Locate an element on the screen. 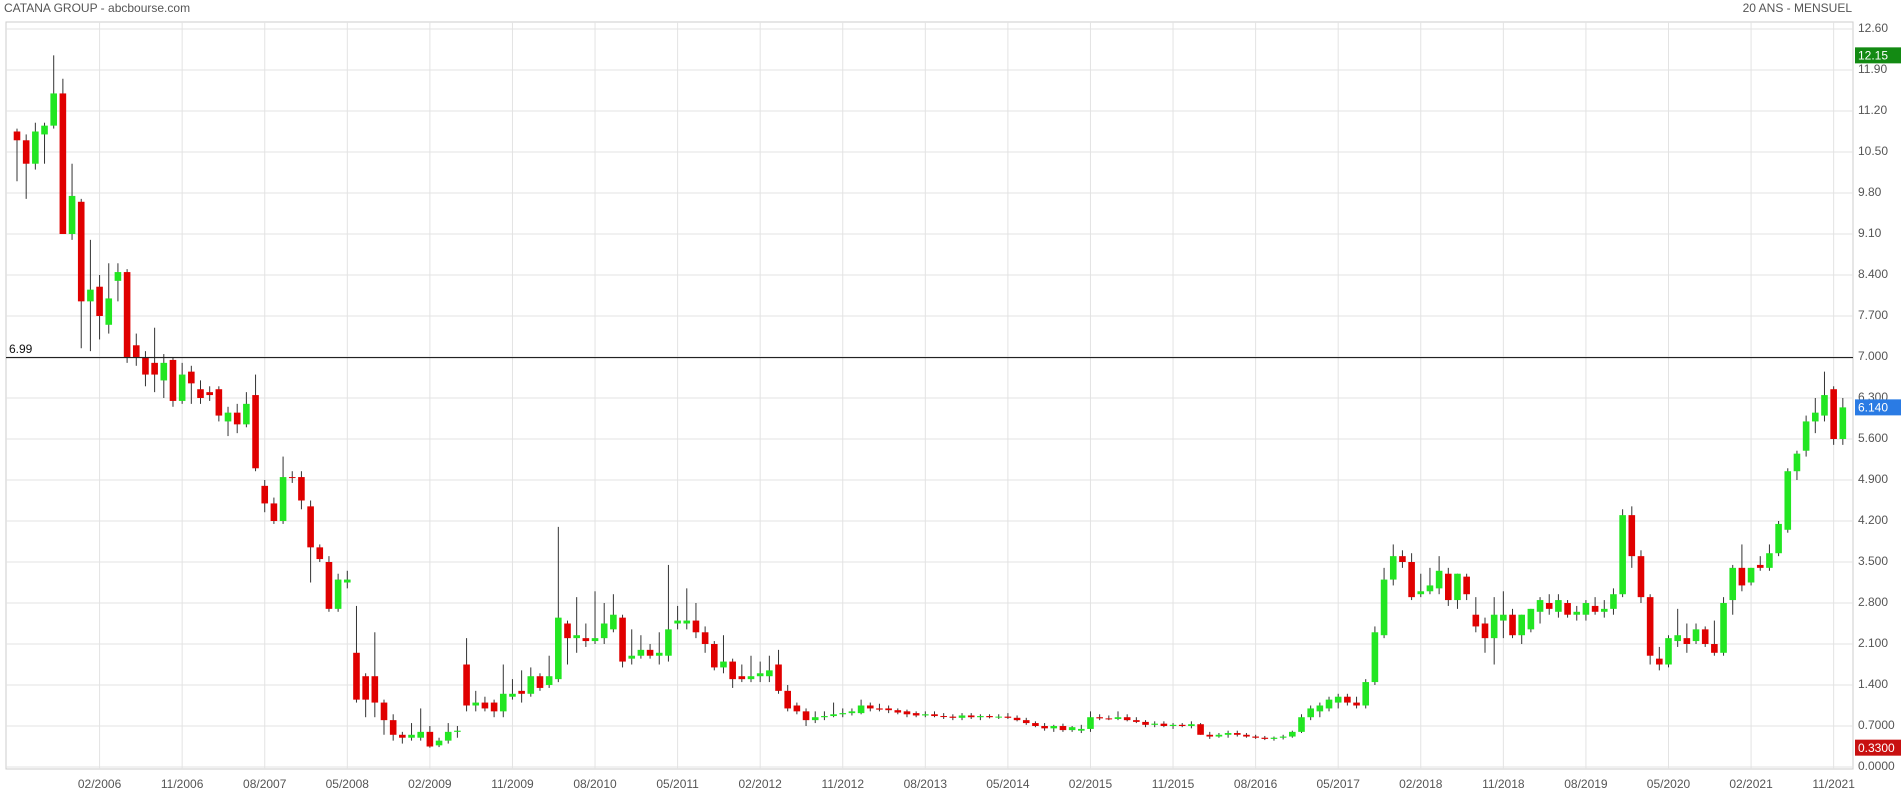 This screenshot has height=796, width=1903. y-tick-label: 7.000 is located at coordinates (1873, 356).